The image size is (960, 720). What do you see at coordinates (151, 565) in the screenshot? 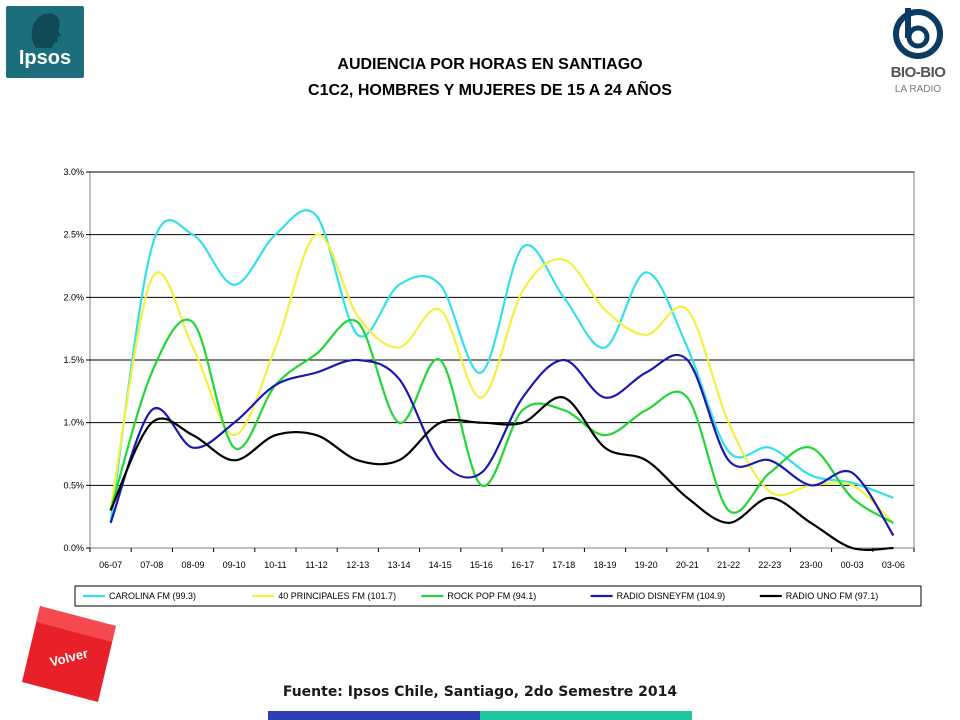
I see `x-tick-label: 07-08` at bounding box center [151, 565].